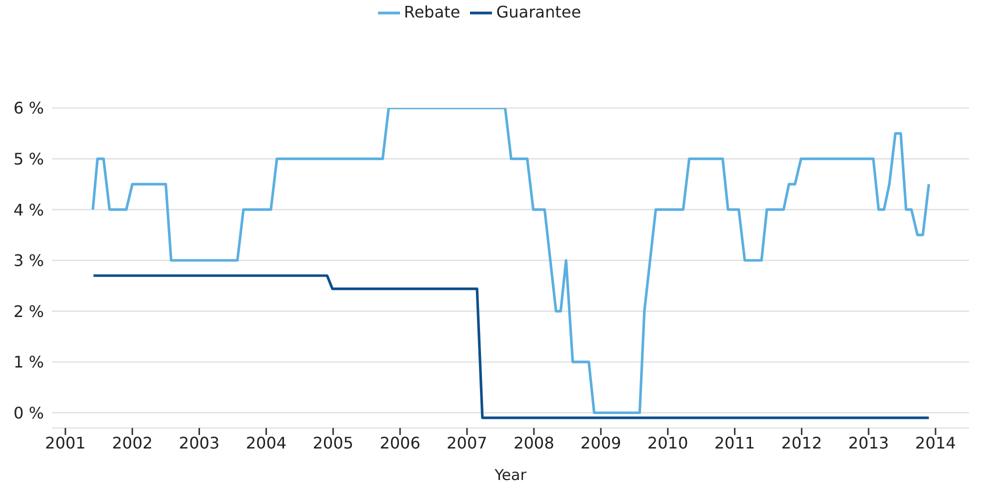  I want to click on legend-label: Rebate, so click(432, 12).